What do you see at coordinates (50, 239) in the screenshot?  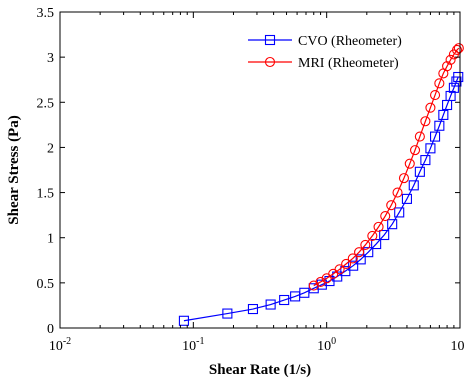 I see `y-tick-label: 1` at bounding box center [50, 239].